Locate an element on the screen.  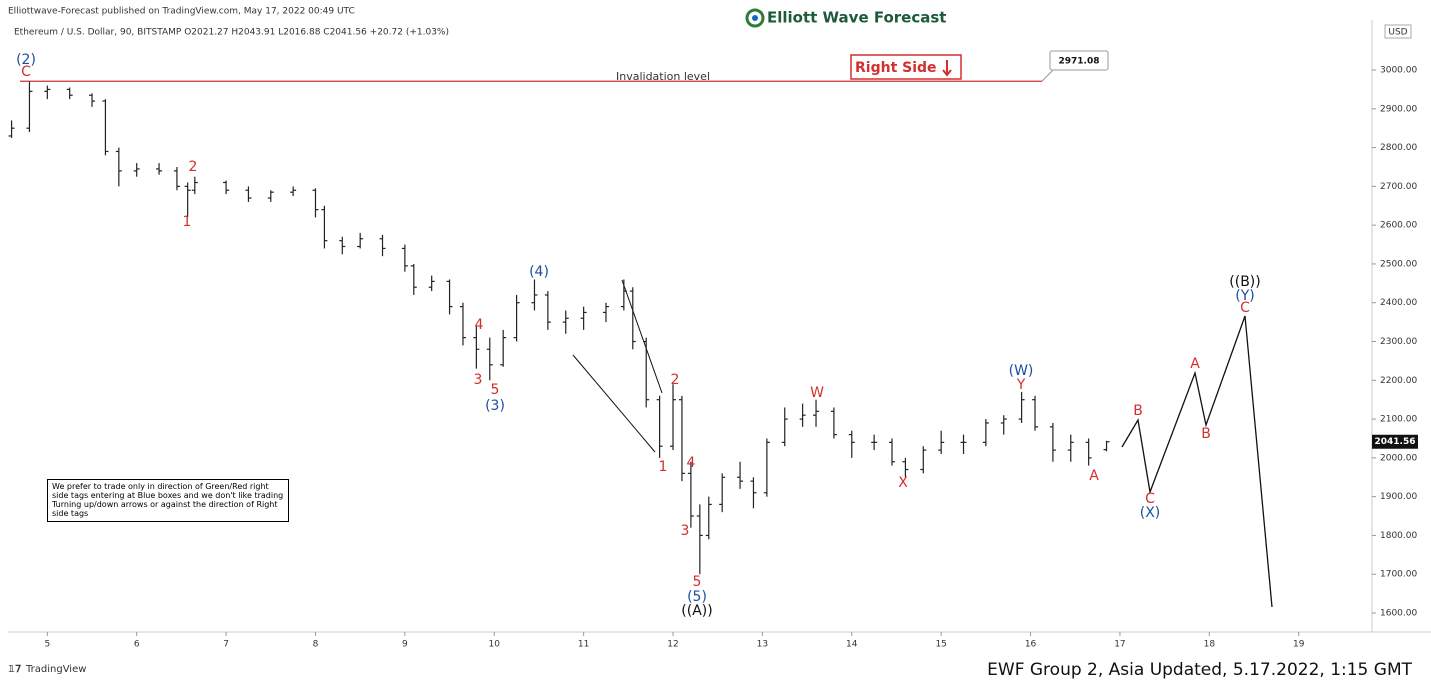
y-tick-label: 2200.00 is located at coordinates (1398, 381).